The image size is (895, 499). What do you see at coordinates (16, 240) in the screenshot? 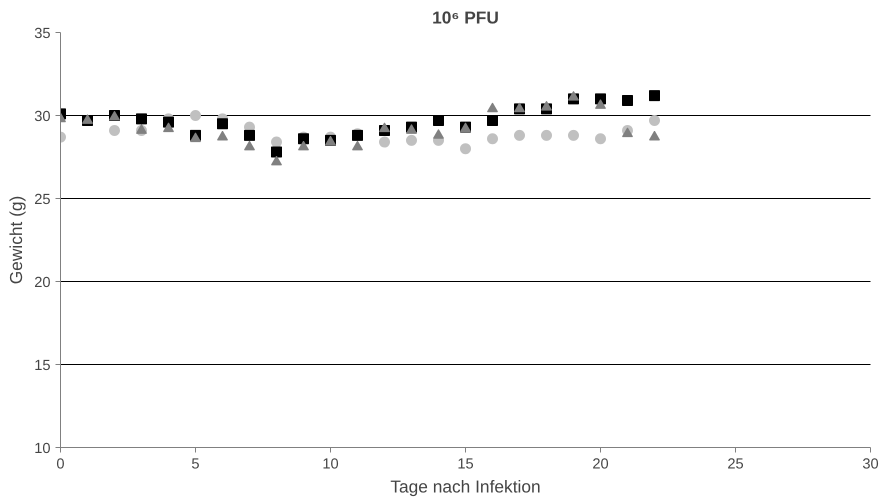
I see `y-axis-title: Gewicht (g)` at bounding box center [16, 240].